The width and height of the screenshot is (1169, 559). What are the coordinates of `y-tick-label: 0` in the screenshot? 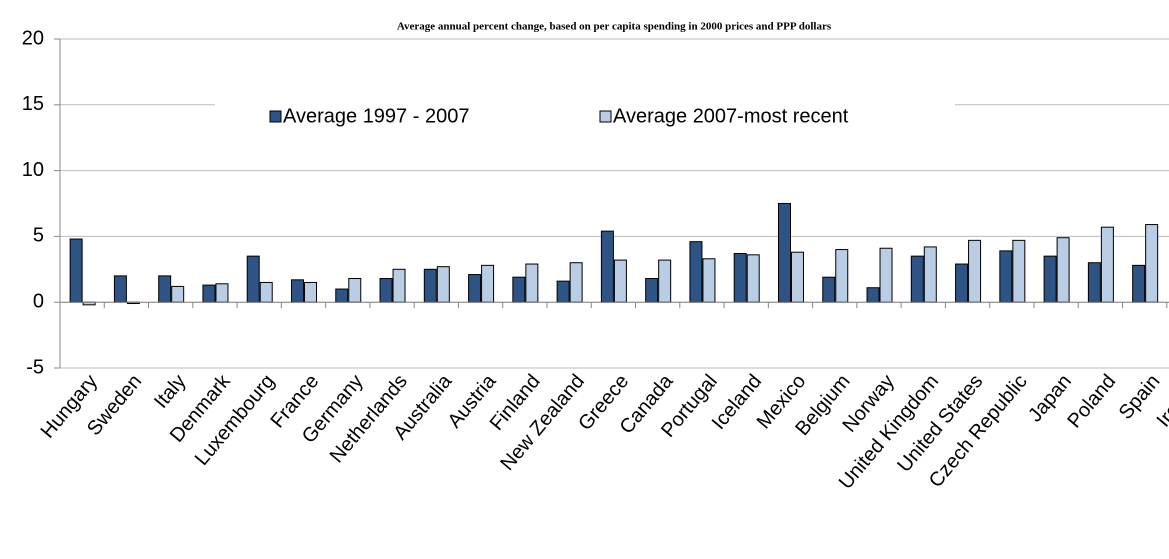 It's located at (38, 301).